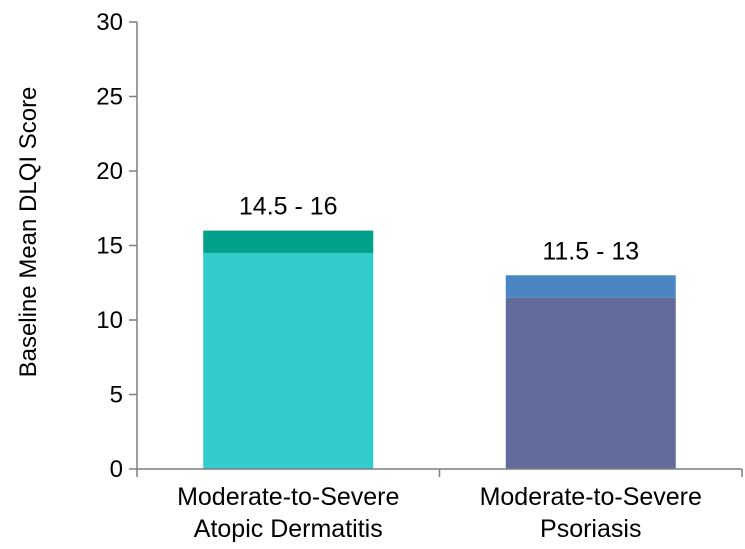 The height and width of the screenshot is (549, 745). I want to click on y-tick-label: 25, so click(109, 97).